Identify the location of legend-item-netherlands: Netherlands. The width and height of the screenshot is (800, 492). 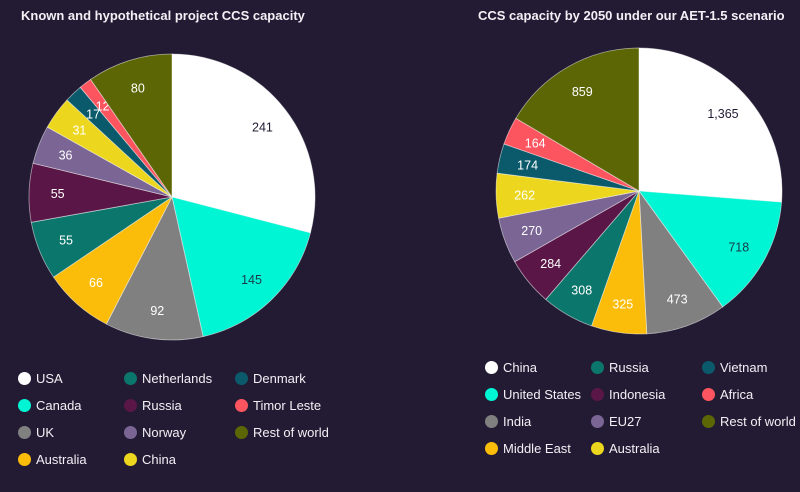
(179, 378).